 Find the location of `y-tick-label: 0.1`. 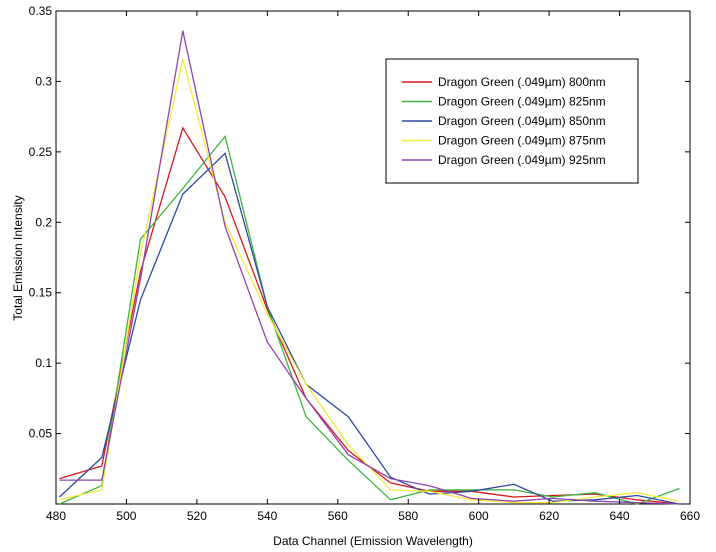

y-tick-label: 0.1 is located at coordinates (43, 363).